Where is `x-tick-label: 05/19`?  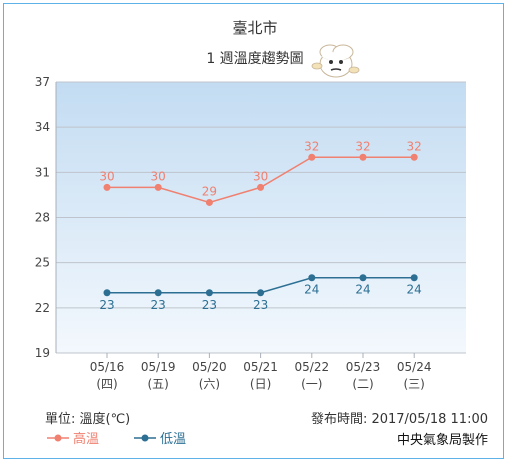
x-tick-label: 05/19 is located at coordinates (158, 367).